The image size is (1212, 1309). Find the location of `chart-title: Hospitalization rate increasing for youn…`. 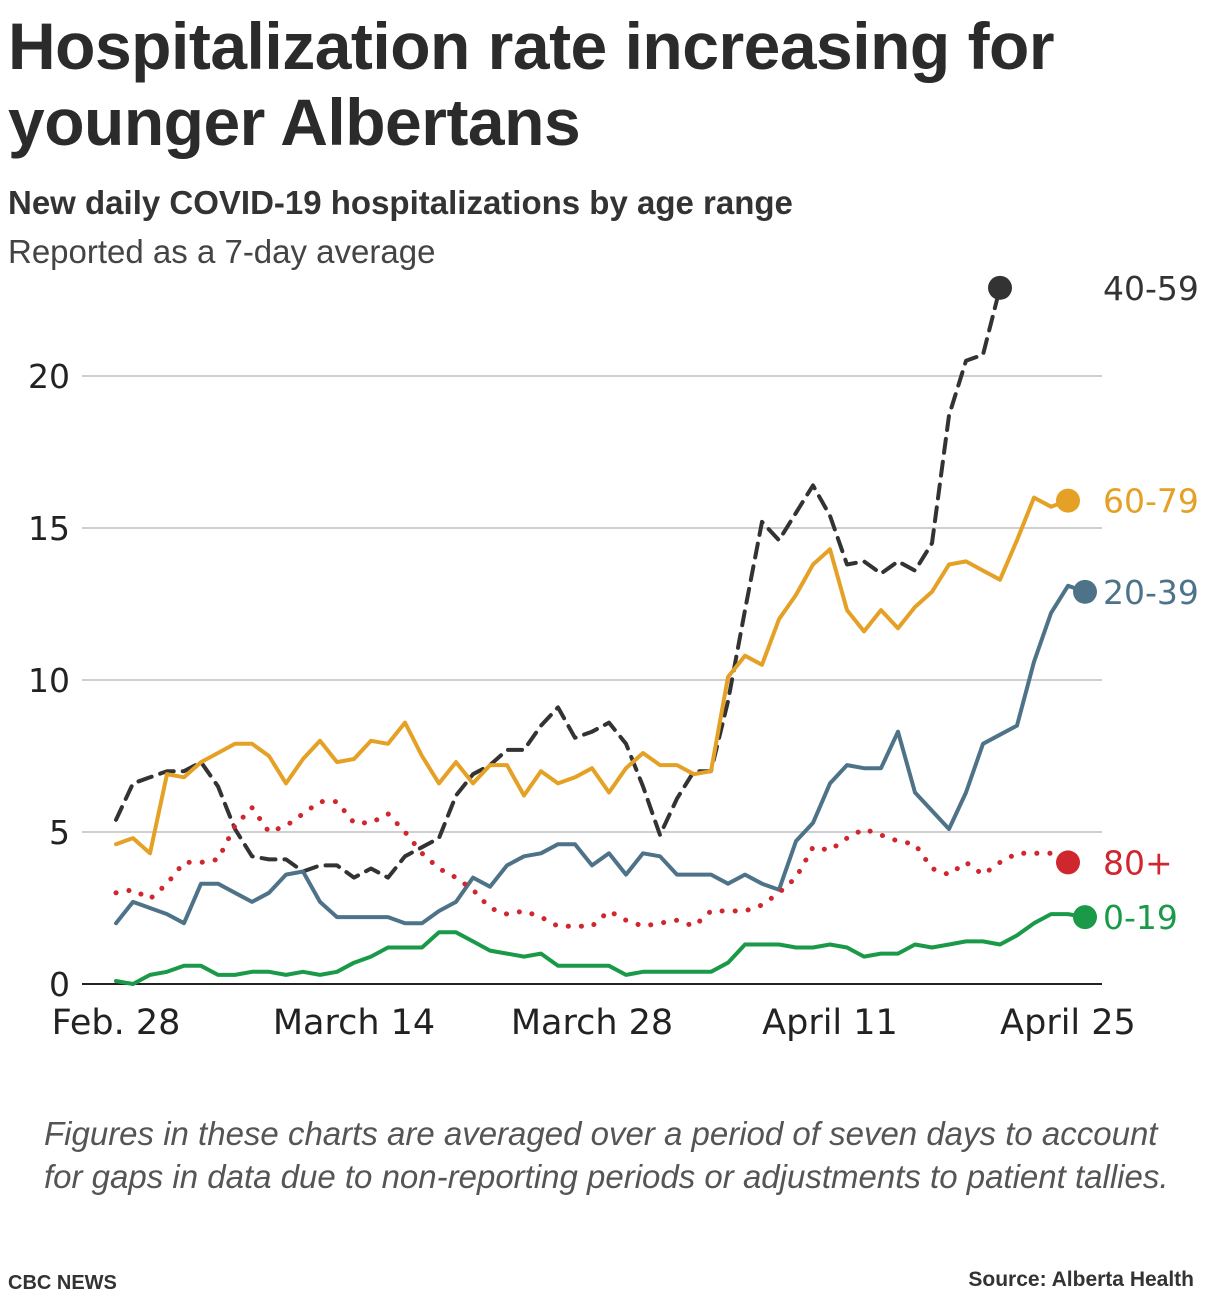

chart-title: Hospitalization rate increasing for youn… is located at coordinates (531, 84).